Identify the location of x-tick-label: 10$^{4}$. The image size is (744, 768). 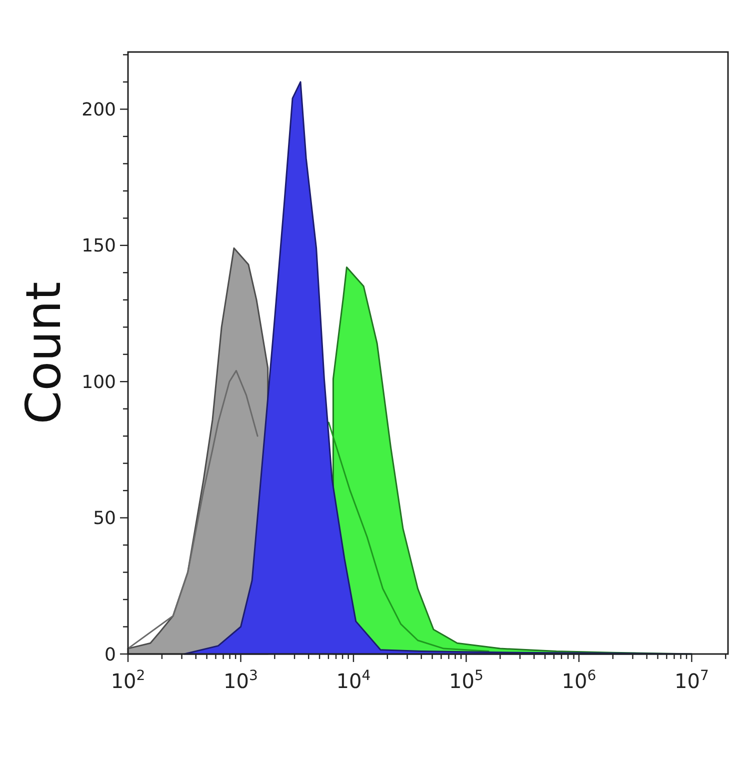
(353, 680).